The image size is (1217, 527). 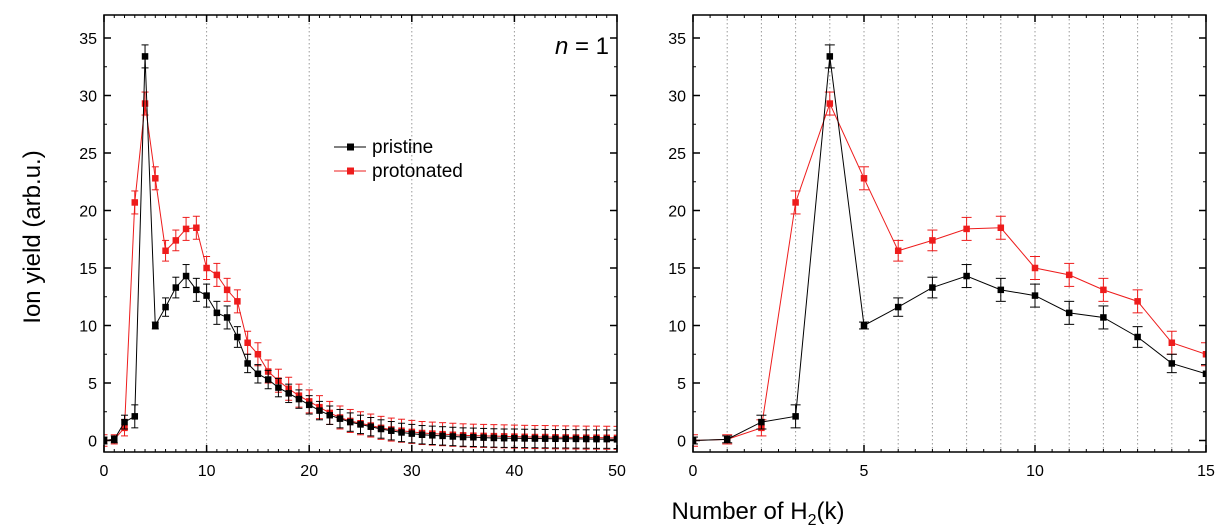 I want to click on legend: pristine protonated, so click(x=398, y=159).